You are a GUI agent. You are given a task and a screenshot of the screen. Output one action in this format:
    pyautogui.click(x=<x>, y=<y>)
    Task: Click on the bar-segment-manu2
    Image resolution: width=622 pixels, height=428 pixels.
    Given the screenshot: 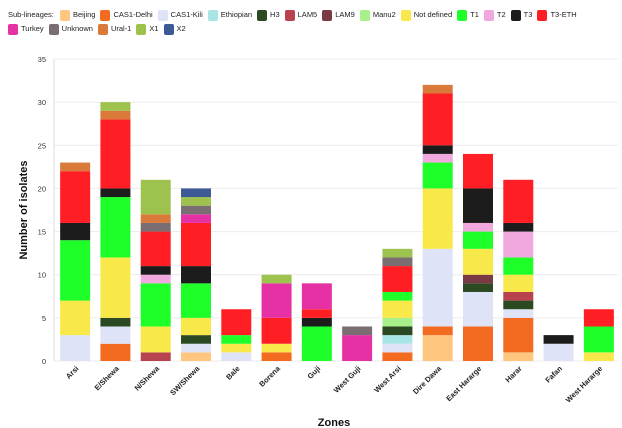 What is the action you would take?
    pyautogui.click(x=397, y=322)
    